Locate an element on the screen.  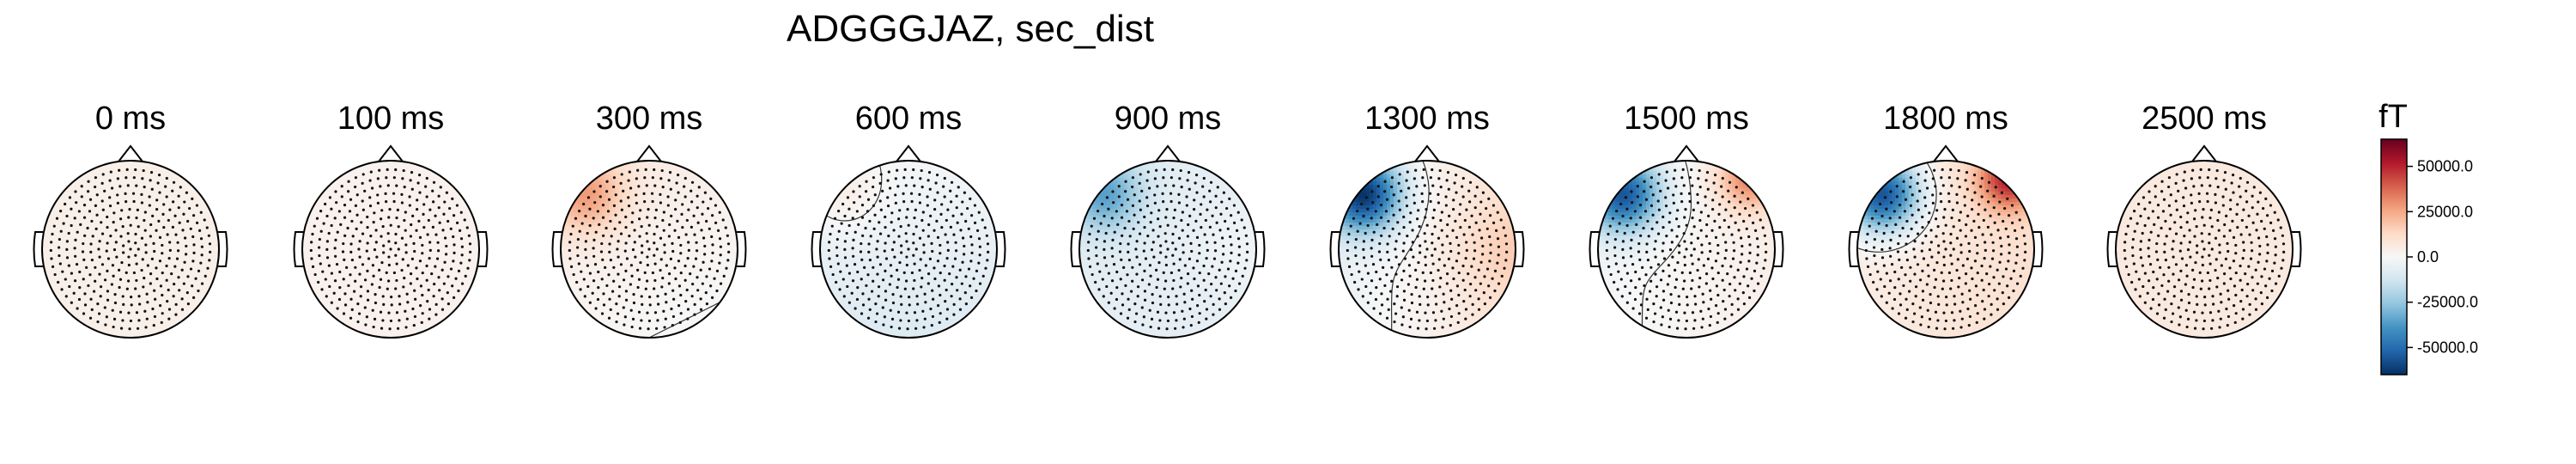
topomap-panel: 900 ms is located at coordinates (1168, 220).